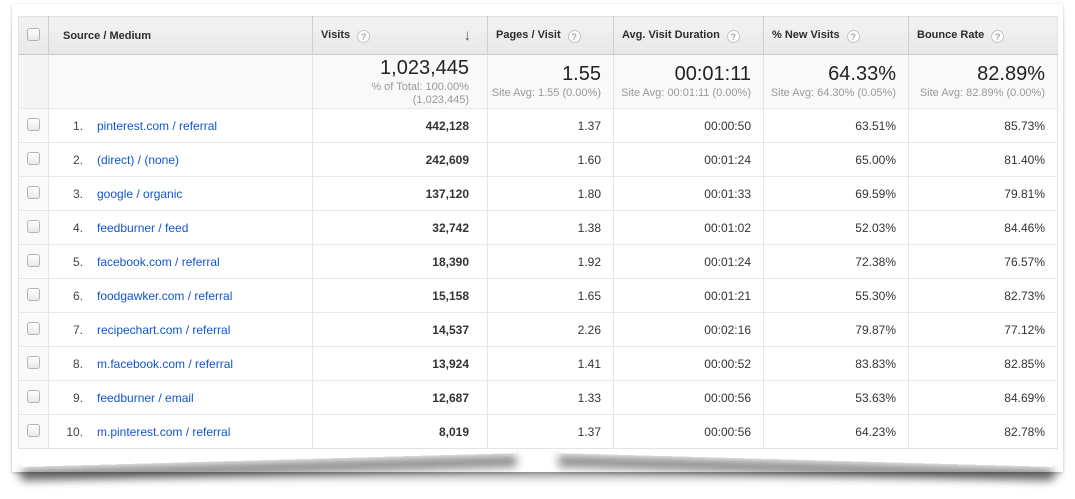 Image resolution: width=1075 pixels, height=499 pixels. I want to click on pages-per-visit-cell: 2.26, so click(550, 329).